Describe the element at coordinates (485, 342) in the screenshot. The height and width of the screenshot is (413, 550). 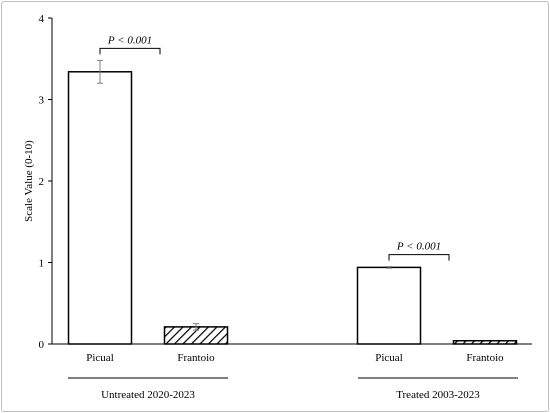
I see `bar-frantoio` at that location.